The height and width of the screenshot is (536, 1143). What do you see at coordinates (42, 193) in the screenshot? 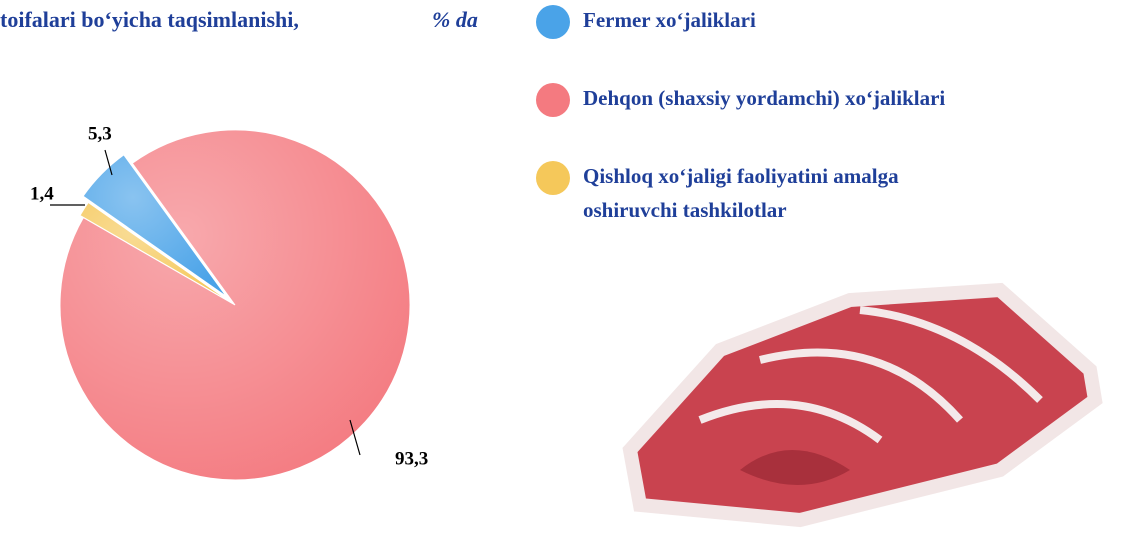
I see `data-label: 1,4` at bounding box center [42, 193].